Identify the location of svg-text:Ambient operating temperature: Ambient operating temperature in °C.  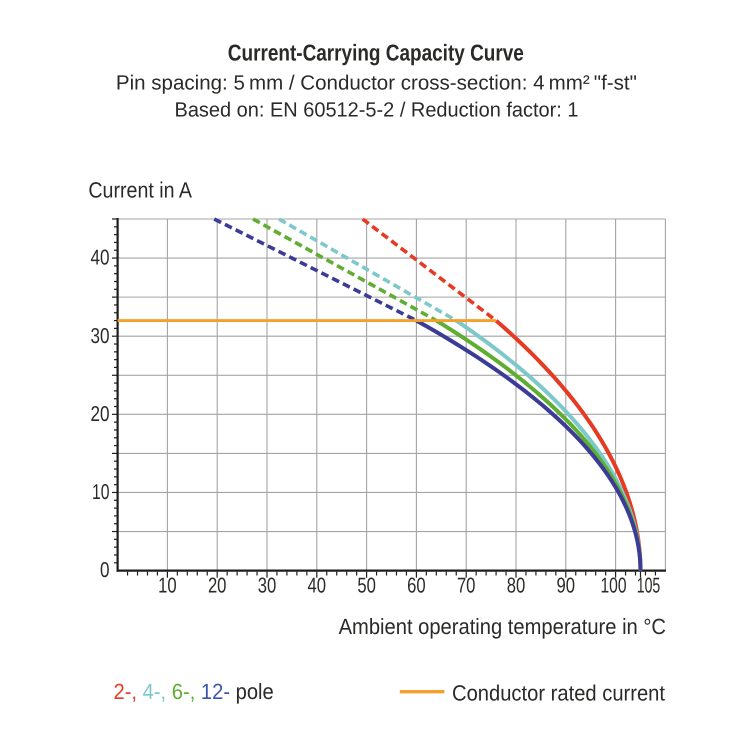
(502, 626).